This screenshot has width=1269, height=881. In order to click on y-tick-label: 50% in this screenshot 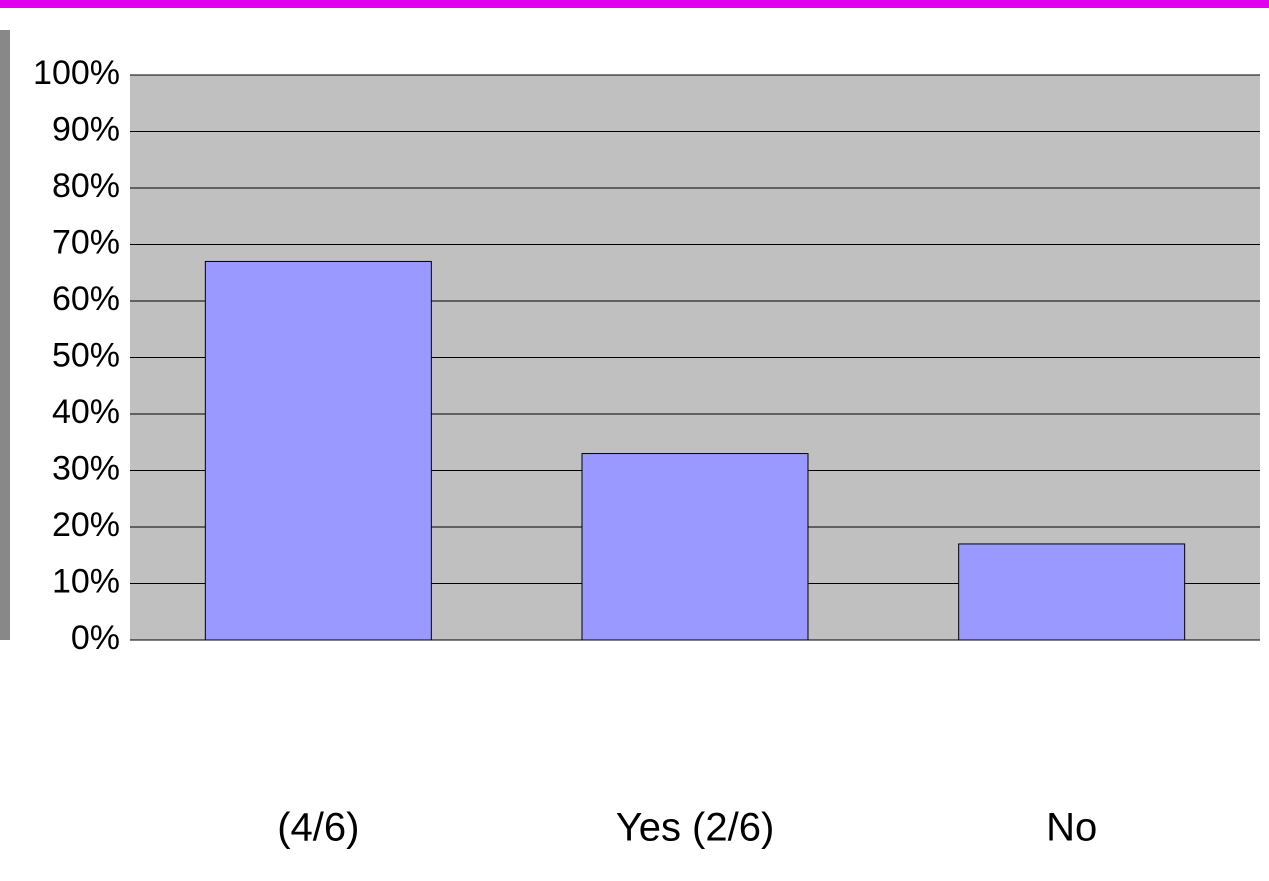, I will do `click(86, 355)`.